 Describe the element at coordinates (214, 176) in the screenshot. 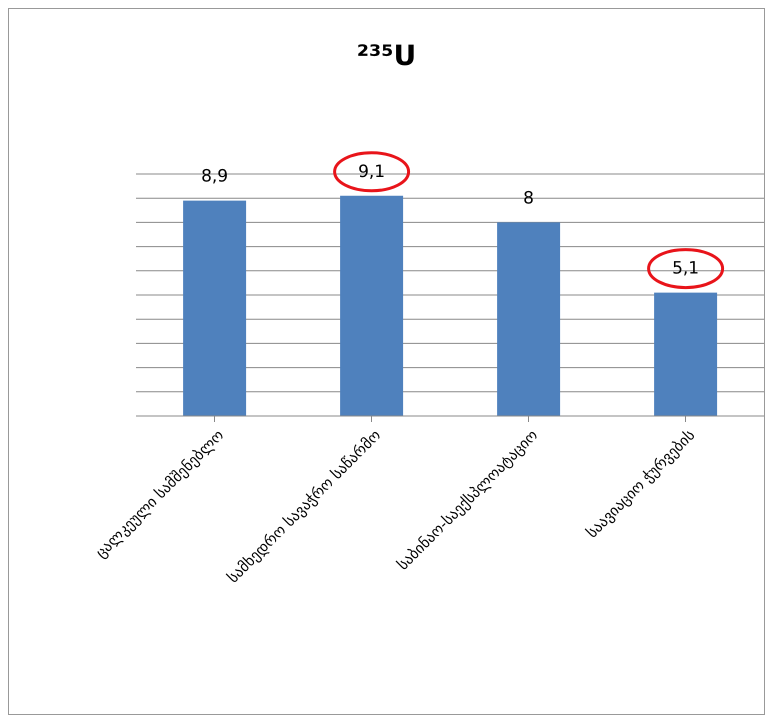

I see `data-label: 8,9` at that location.